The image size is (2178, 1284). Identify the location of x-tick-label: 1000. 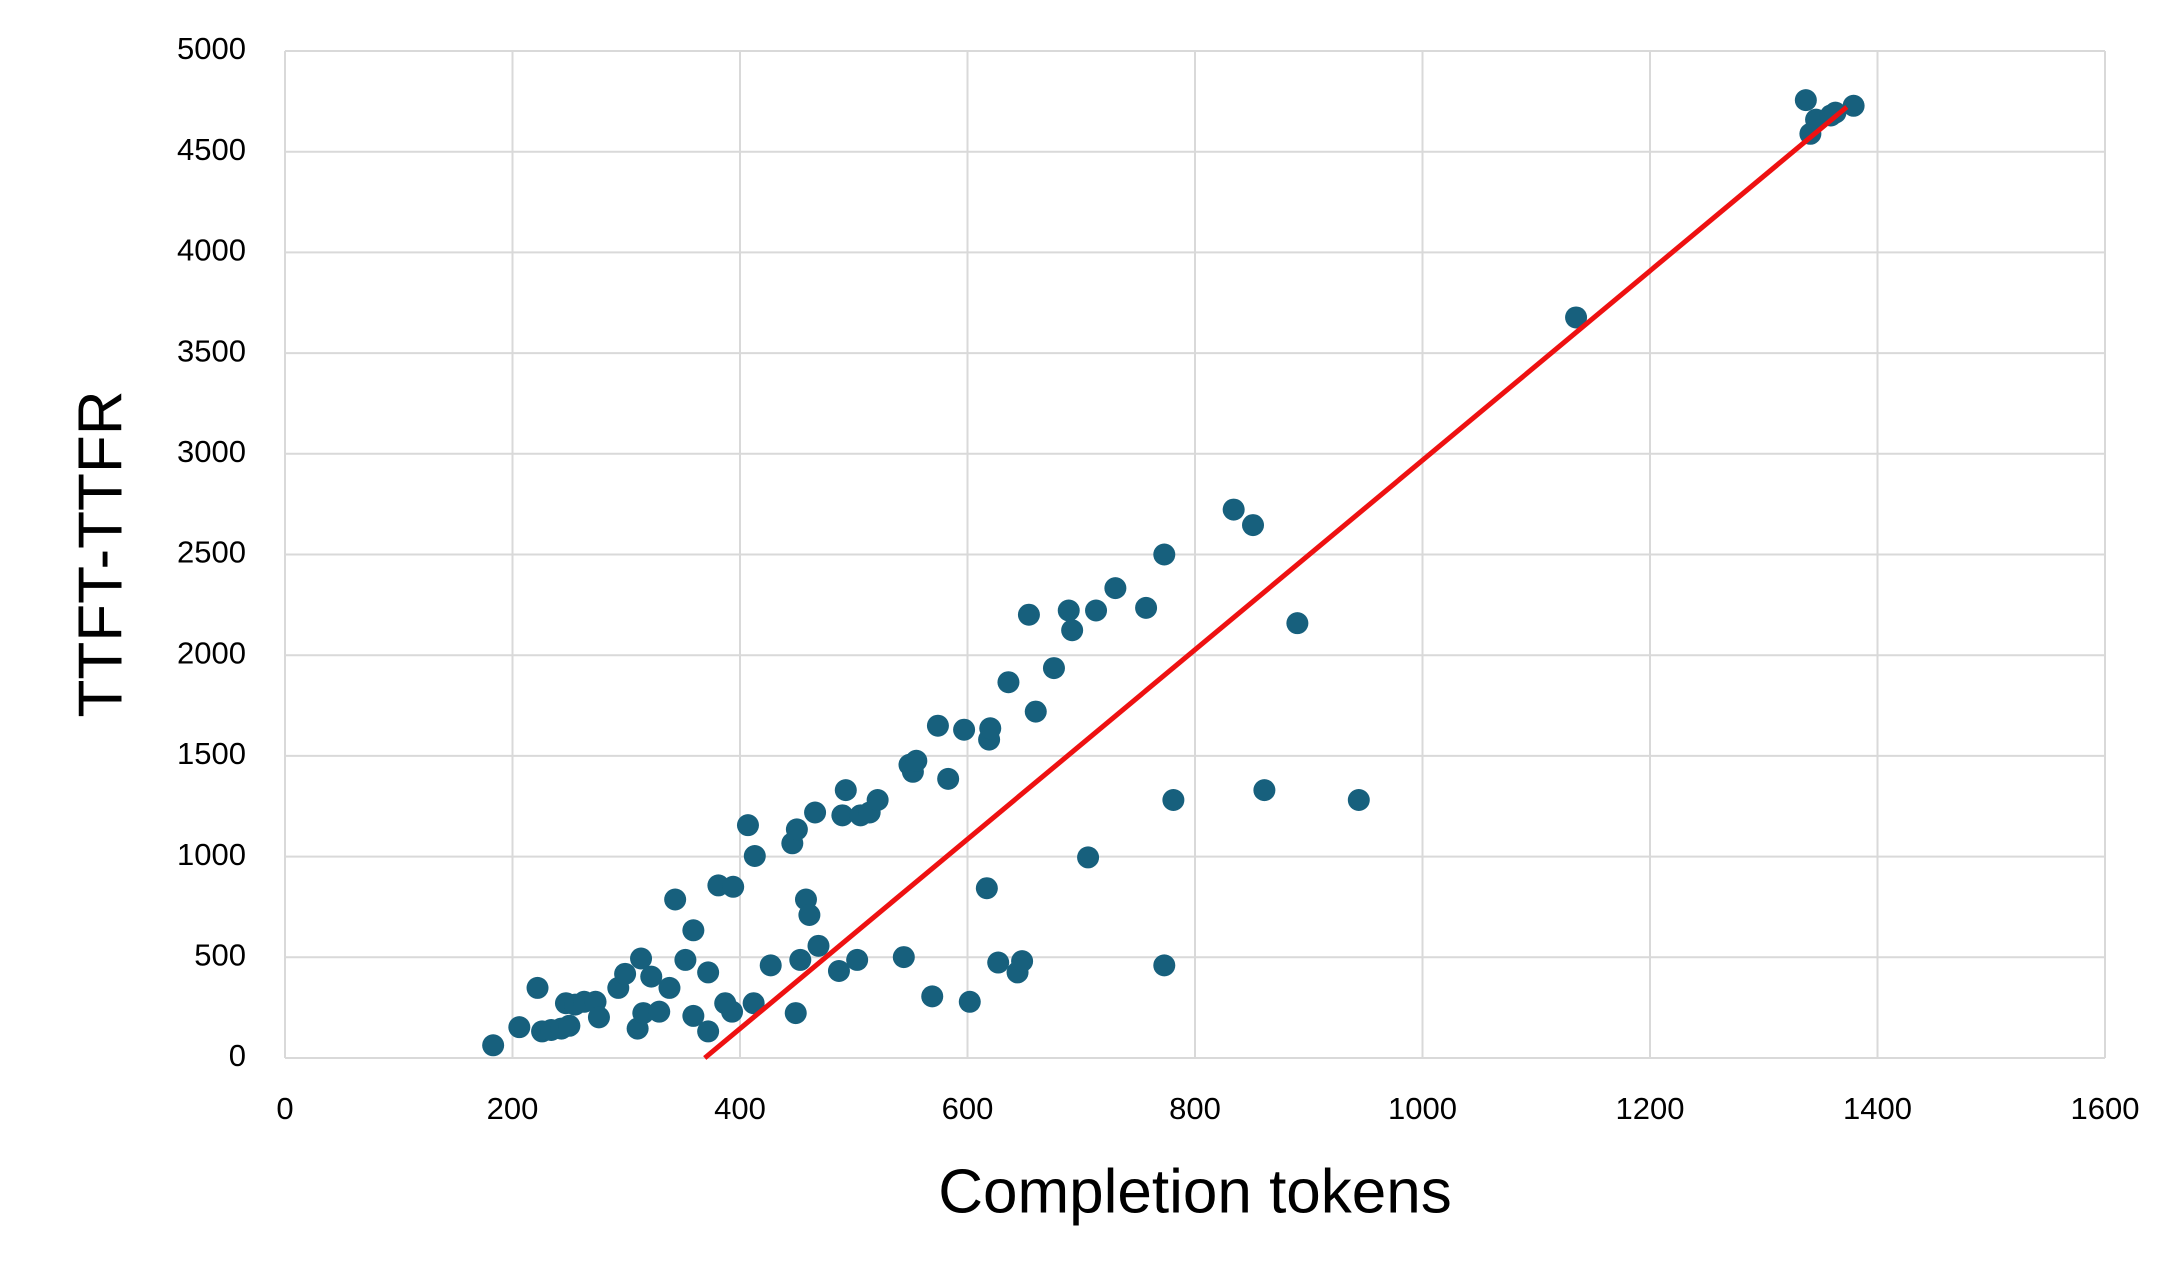
(1422, 1108).